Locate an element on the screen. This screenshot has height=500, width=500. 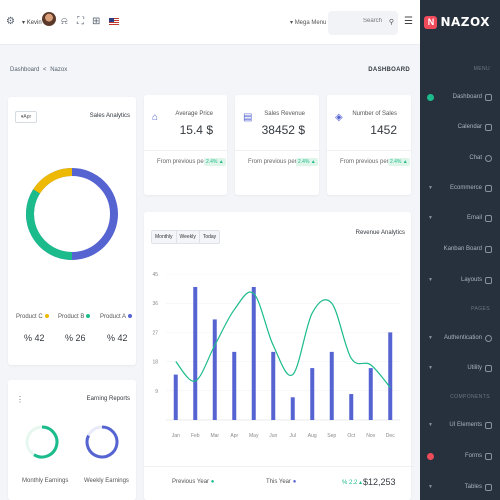
more-vertical-icon: ⋮ is located at coordinates (20, 399).